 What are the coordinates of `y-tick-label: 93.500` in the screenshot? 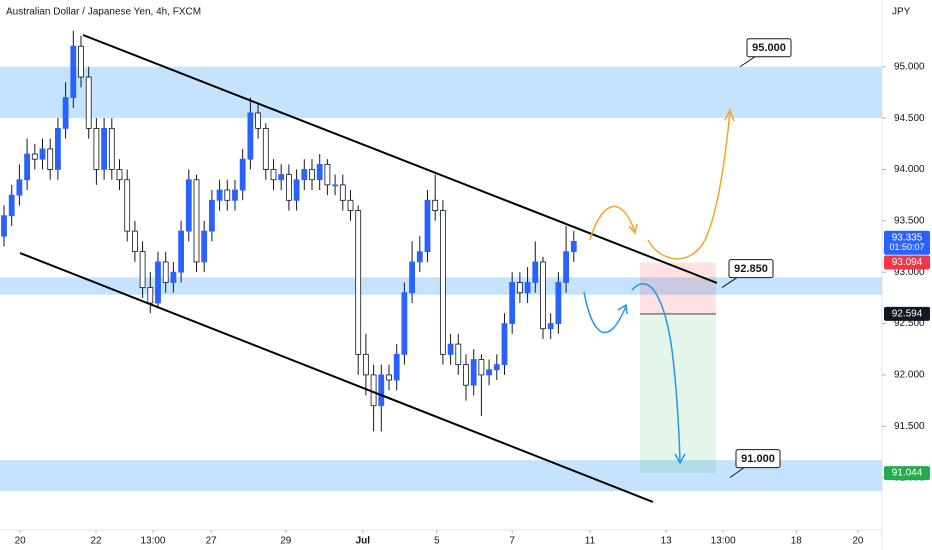 It's located at (909, 220).